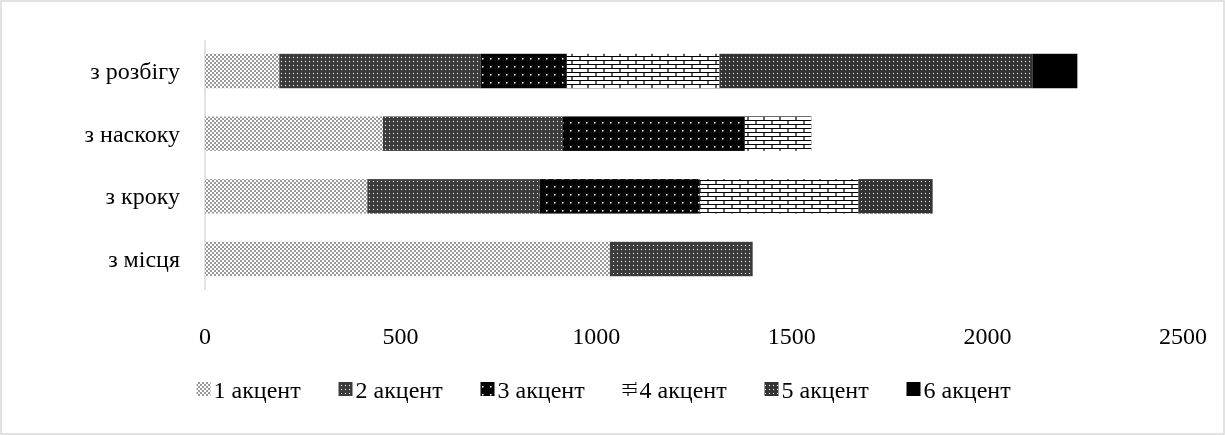 This screenshot has width=1225, height=435. I want to click on legend-label: 6 акцент, so click(967, 390).